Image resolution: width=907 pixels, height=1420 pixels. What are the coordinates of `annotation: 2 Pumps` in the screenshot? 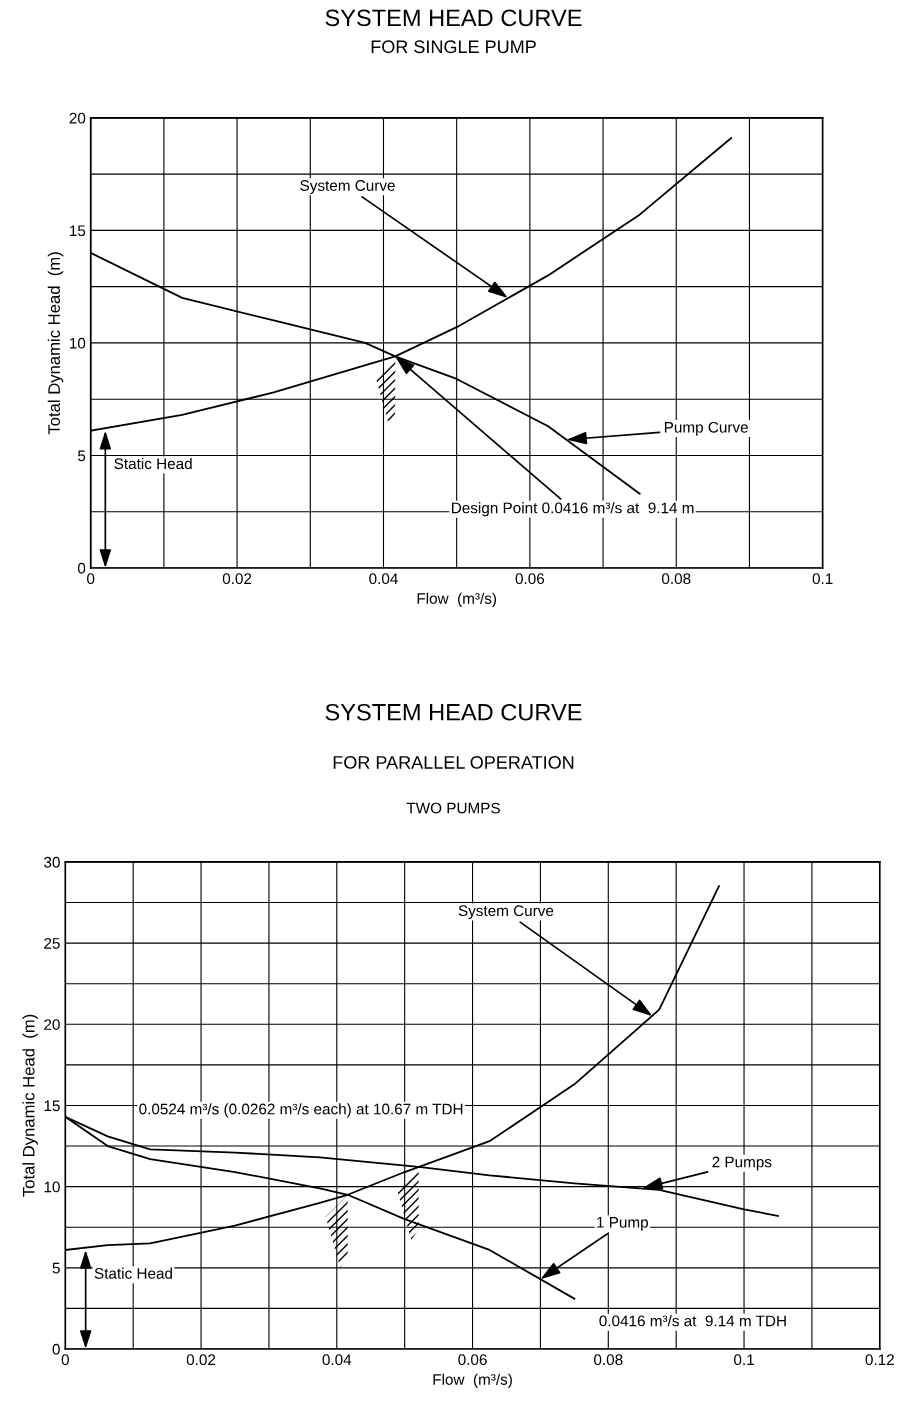 It's located at (742, 1163).